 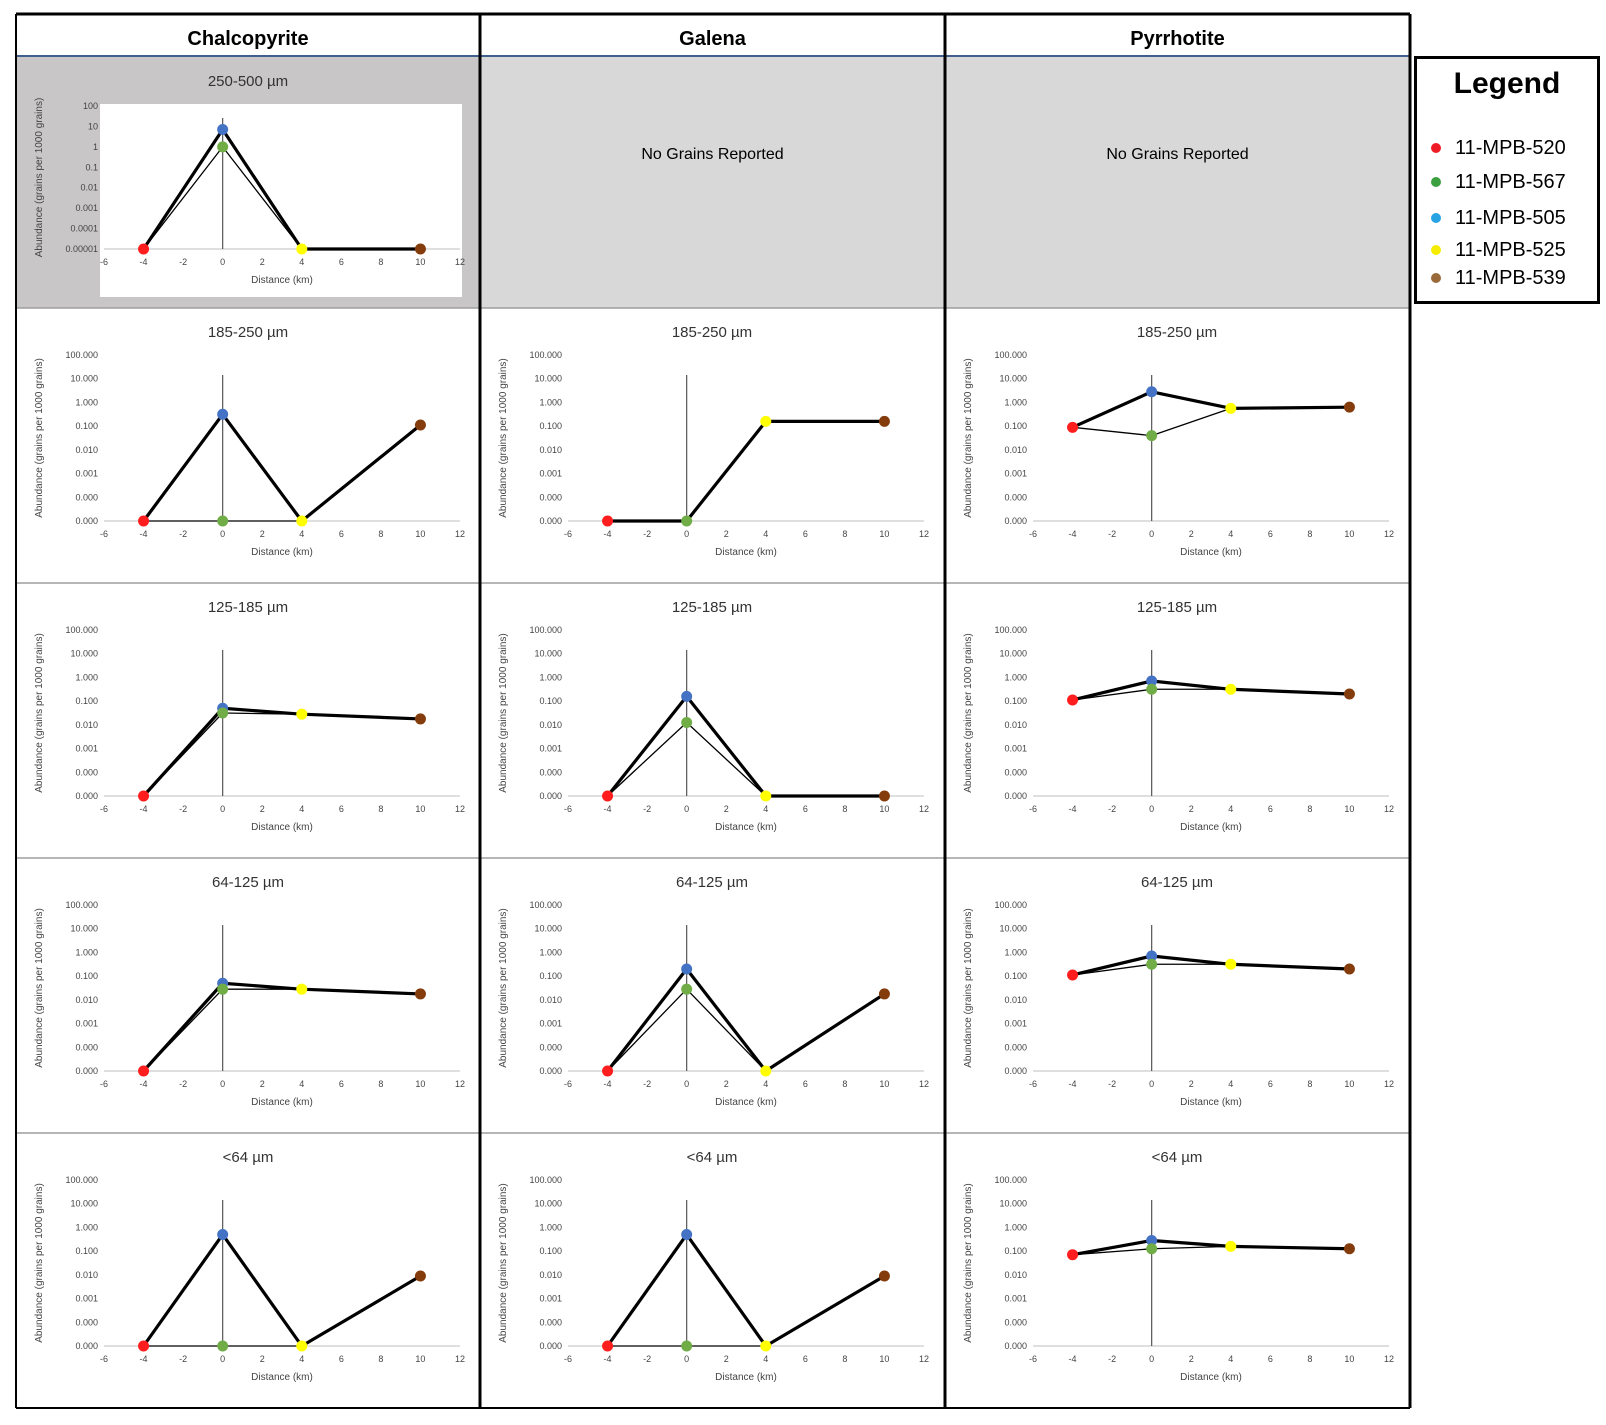 I want to click on legend-item-520: 11-MPB-520, so click(x=1498, y=148).